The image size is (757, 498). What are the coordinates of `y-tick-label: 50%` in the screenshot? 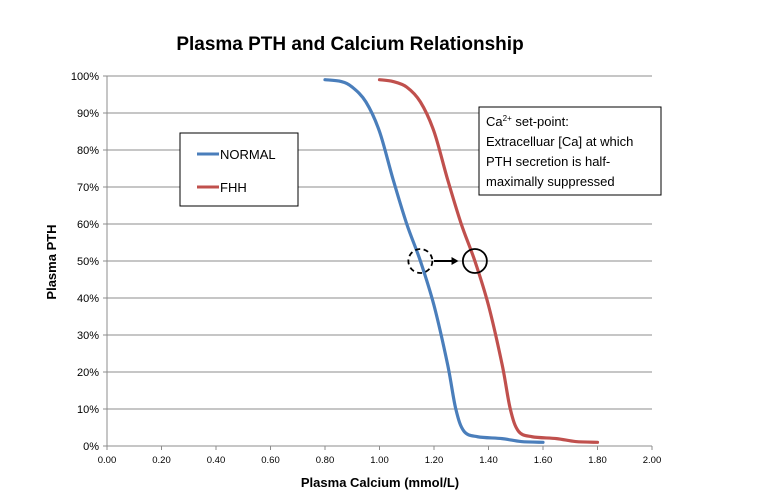 It's located at (88, 262).